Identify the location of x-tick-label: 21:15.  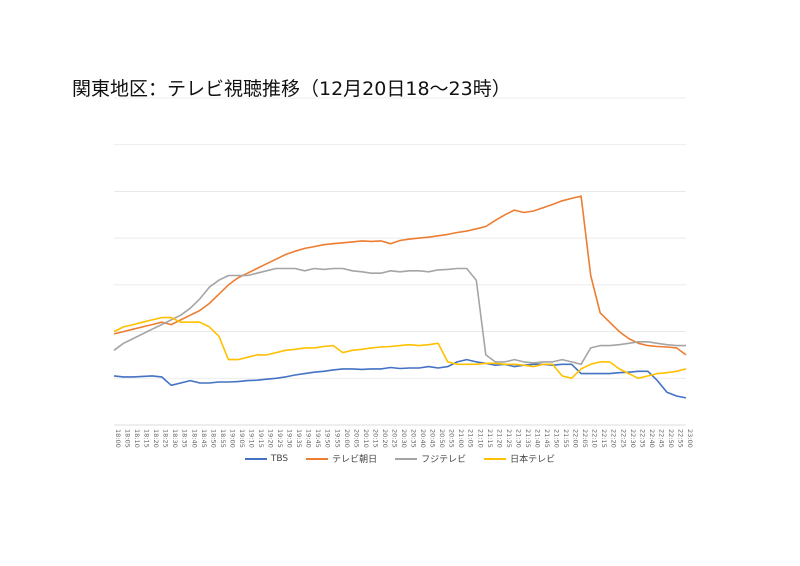
(490, 438).